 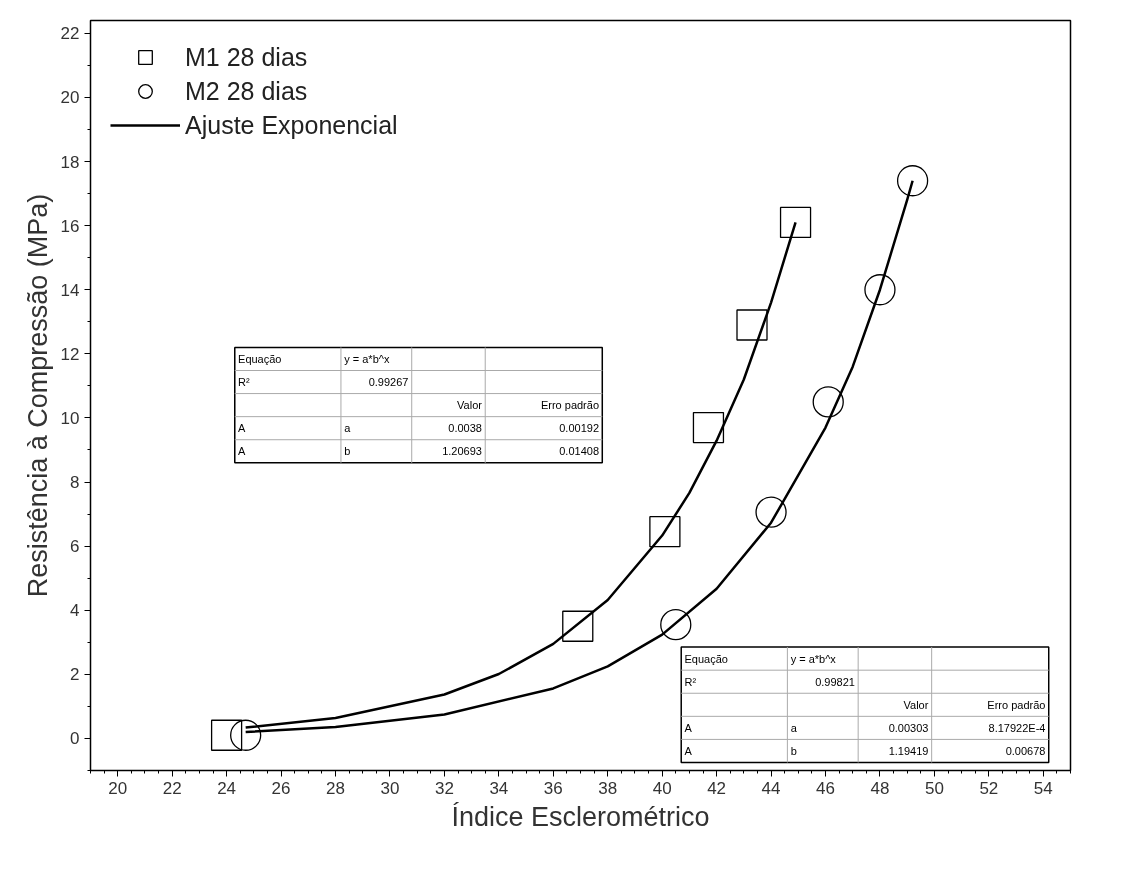 What do you see at coordinates (70, 162) in the screenshot?
I see `y-tick-label: 18` at bounding box center [70, 162].